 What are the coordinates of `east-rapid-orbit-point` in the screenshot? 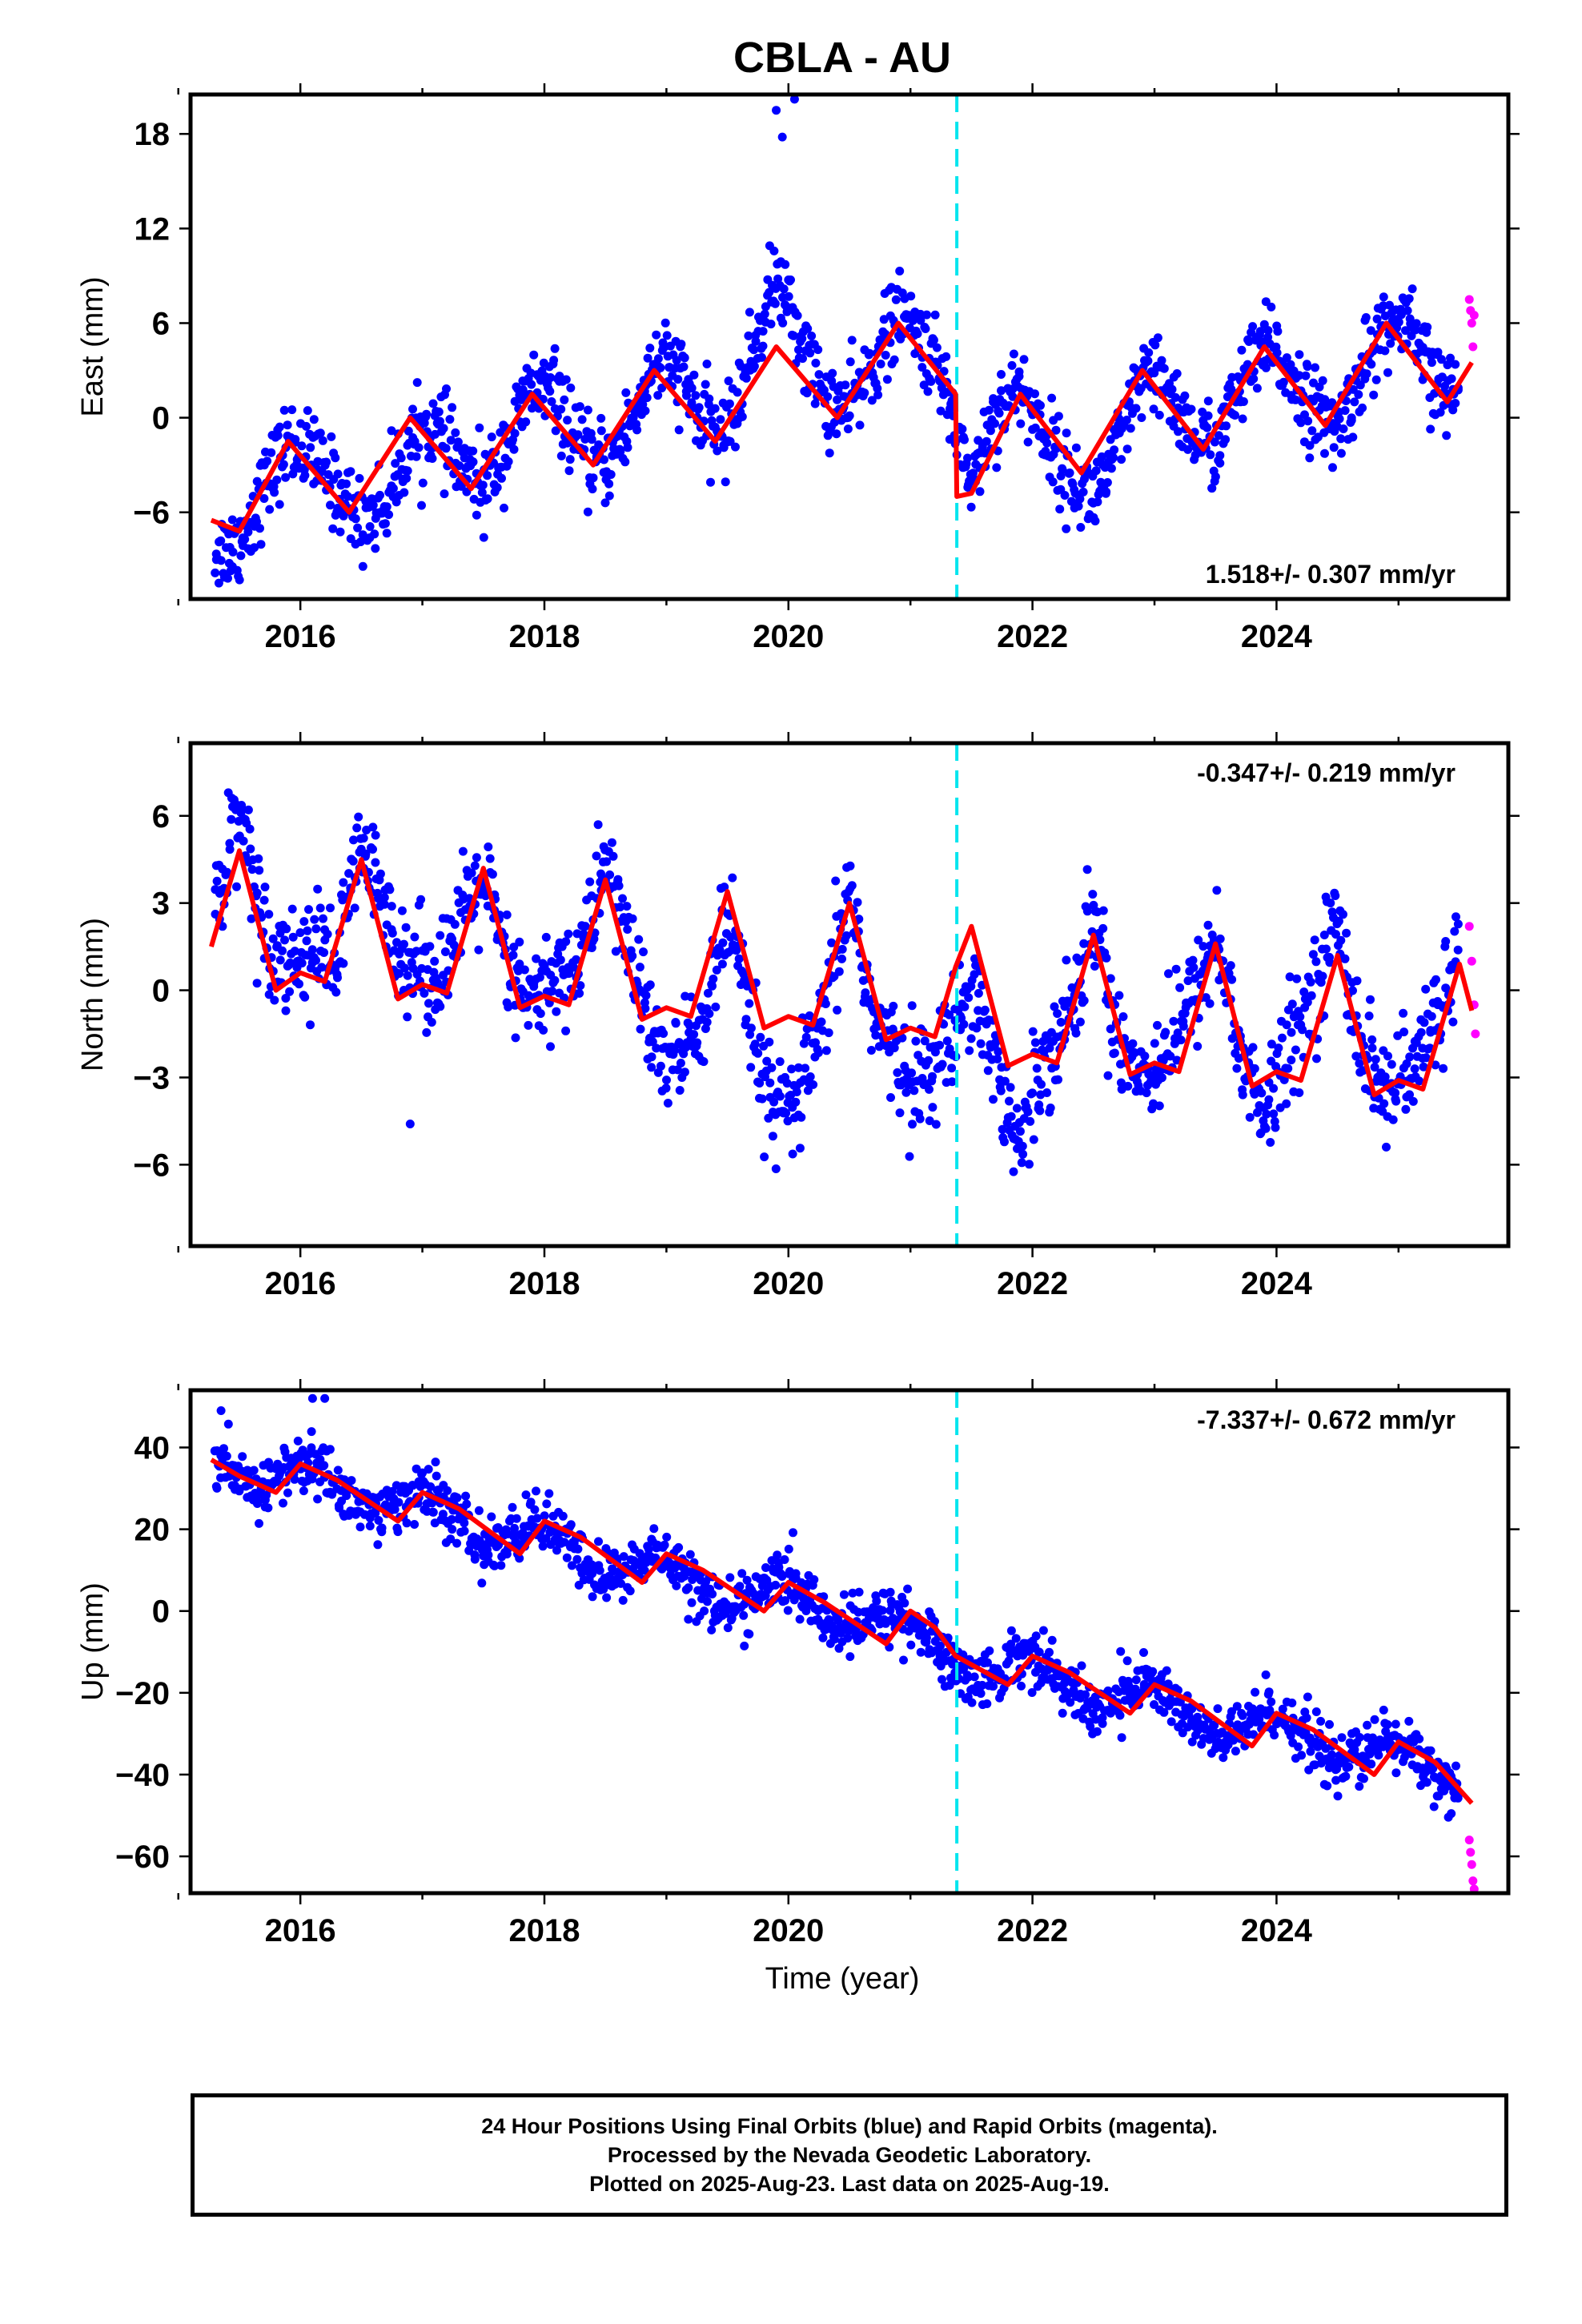 It's located at (1469, 299).